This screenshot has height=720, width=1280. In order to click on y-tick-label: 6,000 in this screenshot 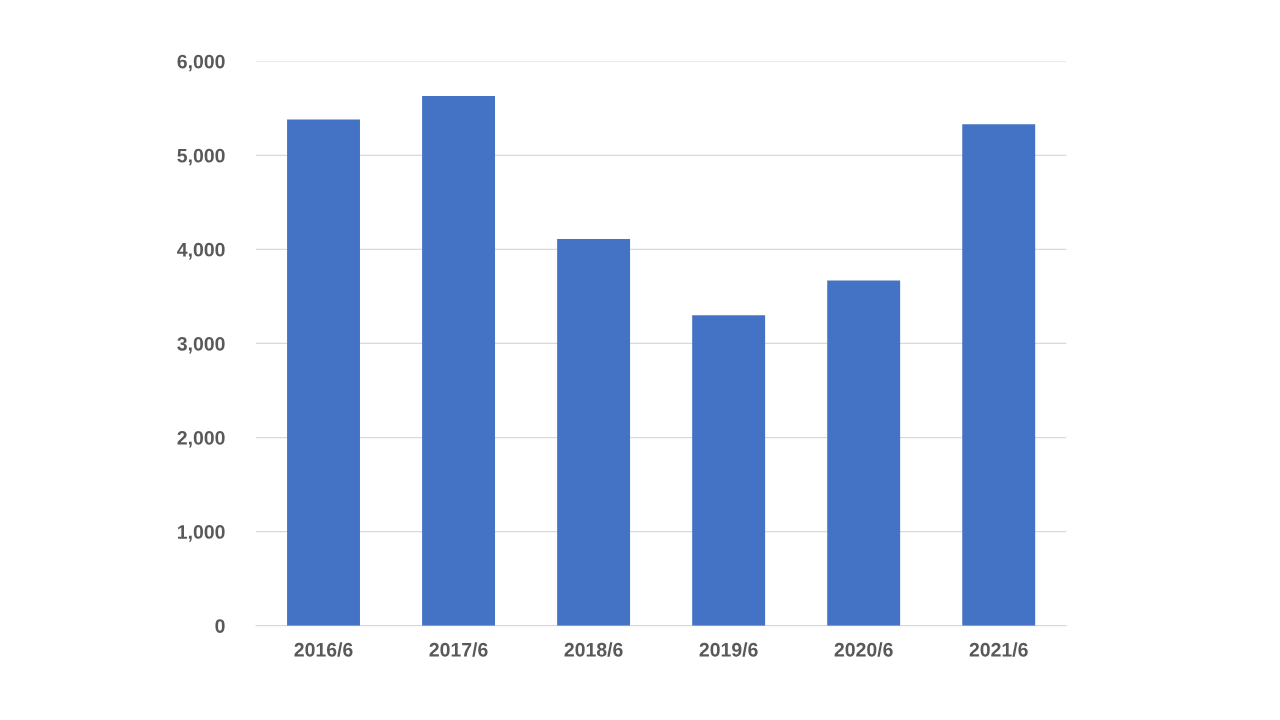, I will do `click(201, 63)`.